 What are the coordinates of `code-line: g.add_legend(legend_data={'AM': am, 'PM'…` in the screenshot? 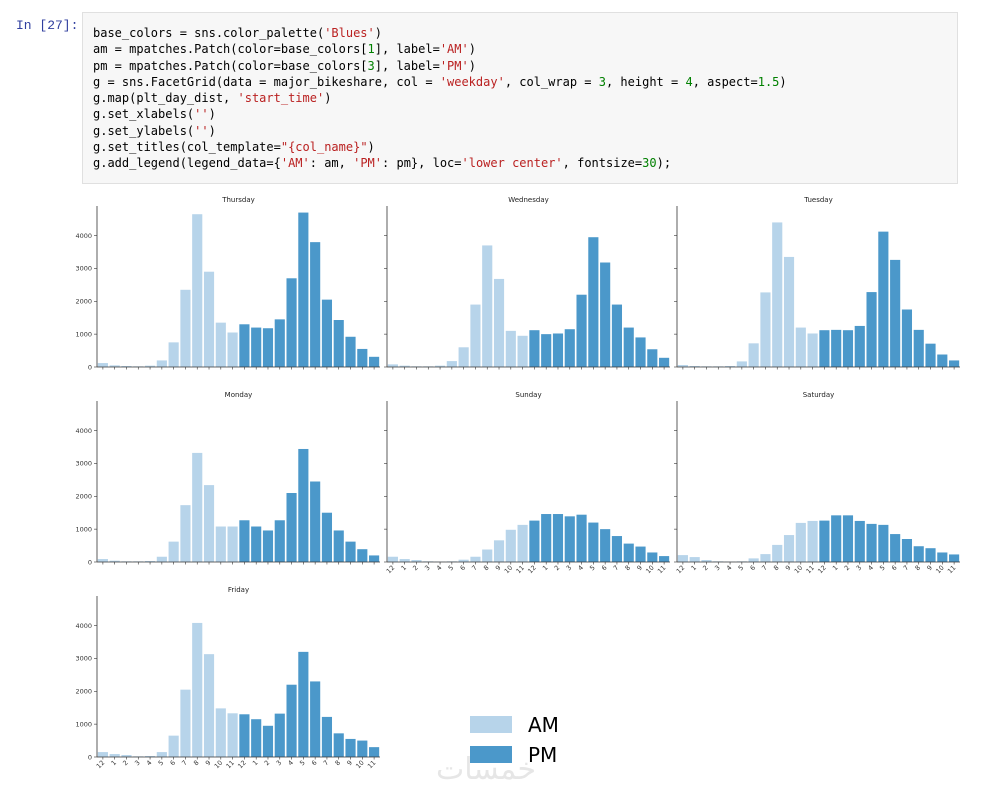 It's located at (382, 163).